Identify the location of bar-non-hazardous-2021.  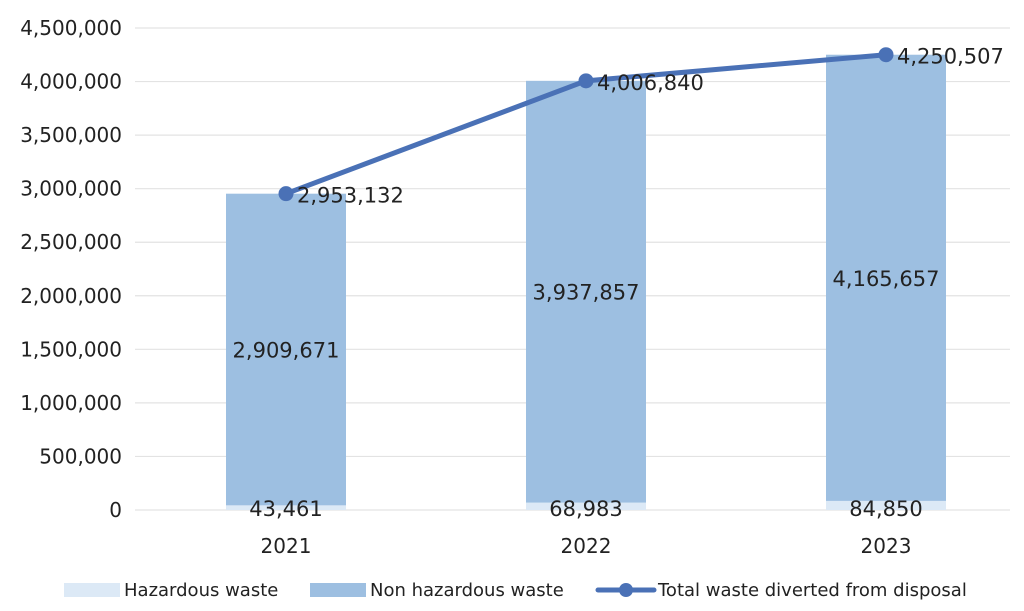
(286, 349).